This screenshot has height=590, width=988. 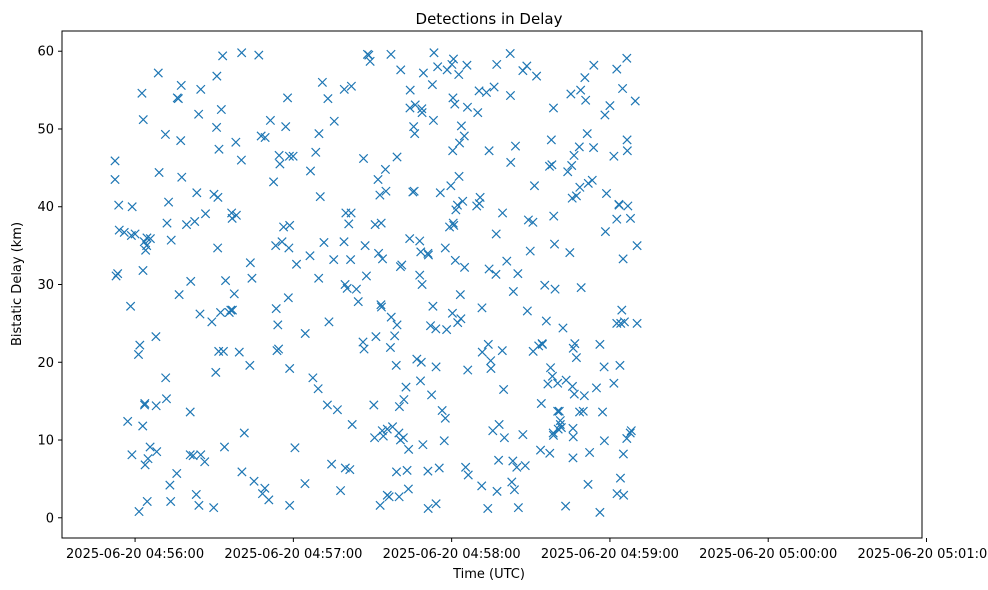 I want to click on x-tick-label: 2025-06-20 05:01:00, so click(x=922, y=554).